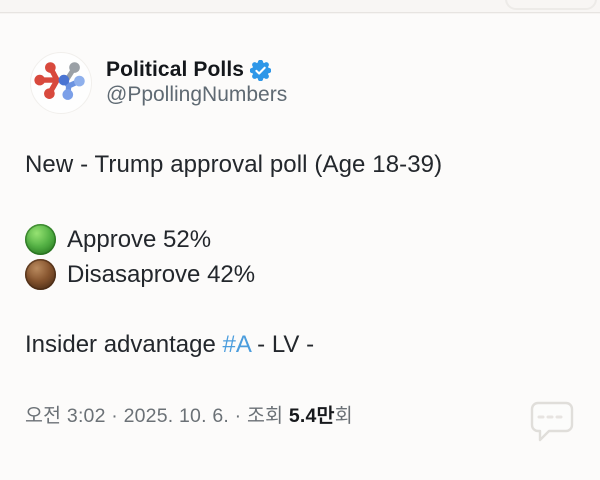  I want to click on poll-row-disapprove: Disasaprove 42%, so click(140, 274).